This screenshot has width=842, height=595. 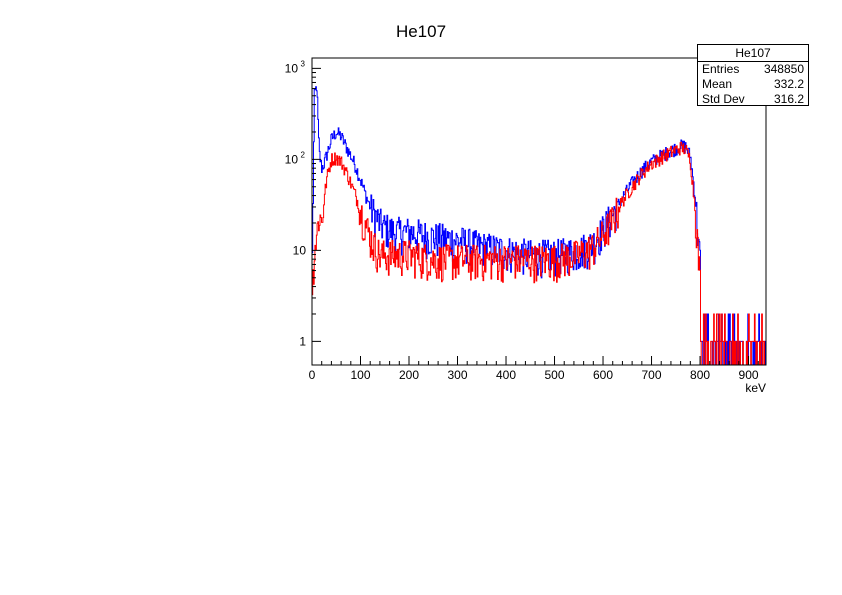 What do you see at coordinates (303, 63) in the screenshot?
I see `y-tick-exponent: 3` at bounding box center [303, 63].